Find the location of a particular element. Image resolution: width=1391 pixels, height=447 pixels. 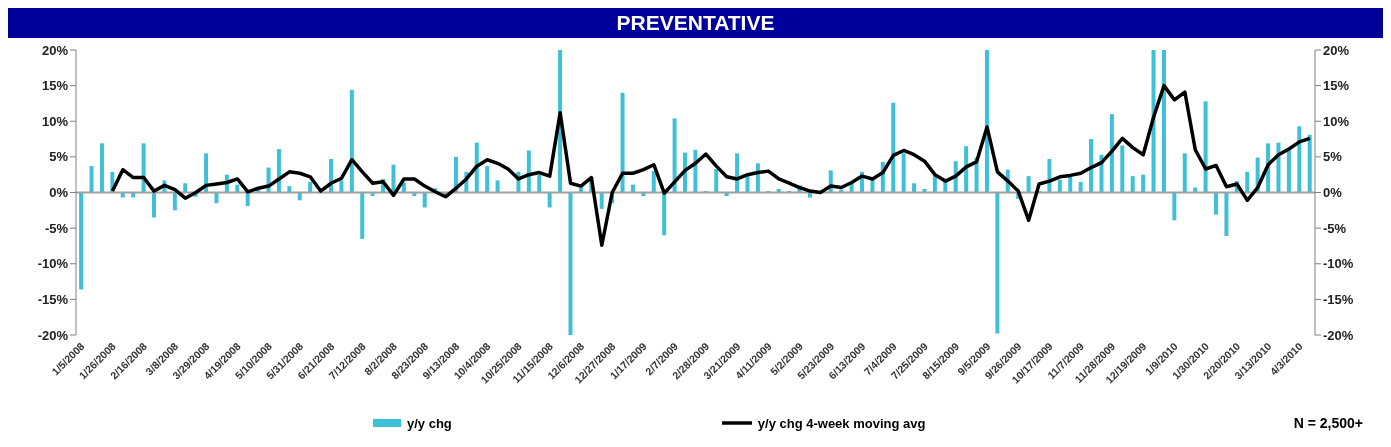

y2-tick-label: 15% is located at coordinates (1336, 86).